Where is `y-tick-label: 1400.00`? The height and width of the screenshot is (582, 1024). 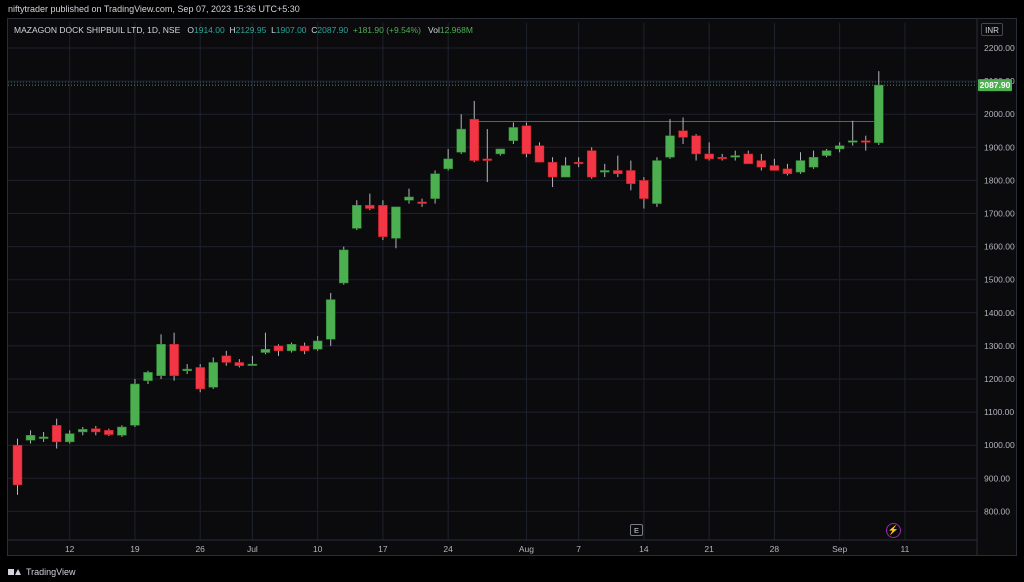 y-tick-label: 1400.00 is located at coordinates (999, 313).